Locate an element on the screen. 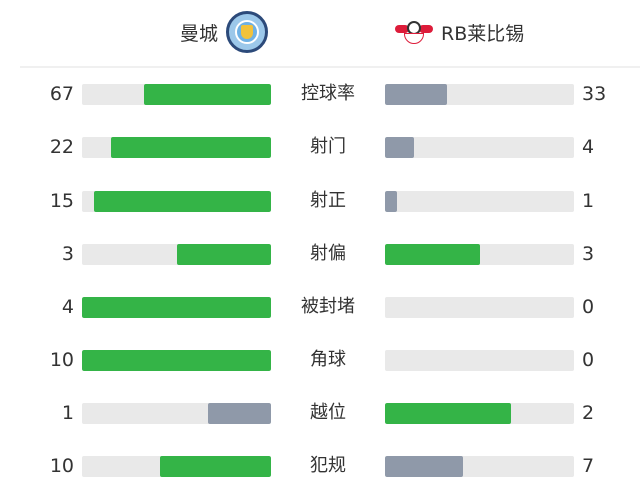 The width and height of the screenshot is (640, 496). stat-label: 控球率 is located at coordinates (328, 93).